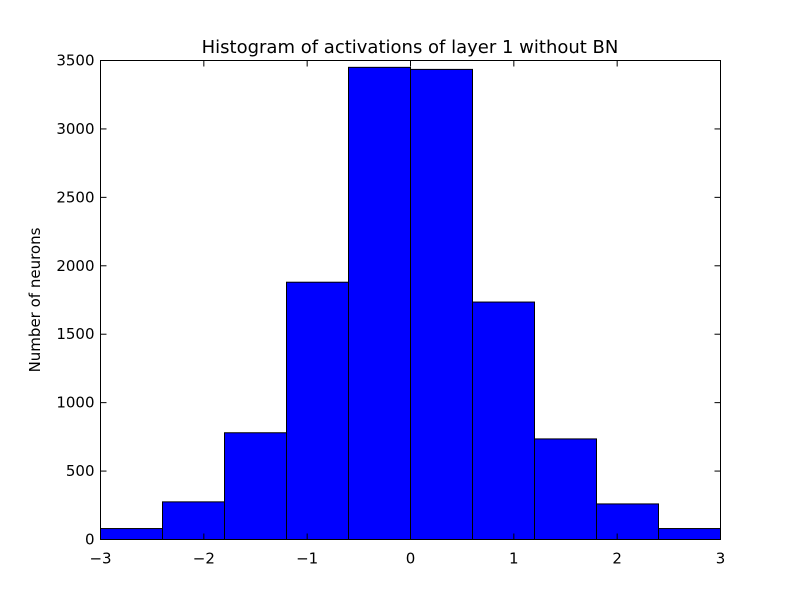 The height and width of the screenshot is (600, 800). I want to click on y-tick-label: 3500, so click(75, 61).